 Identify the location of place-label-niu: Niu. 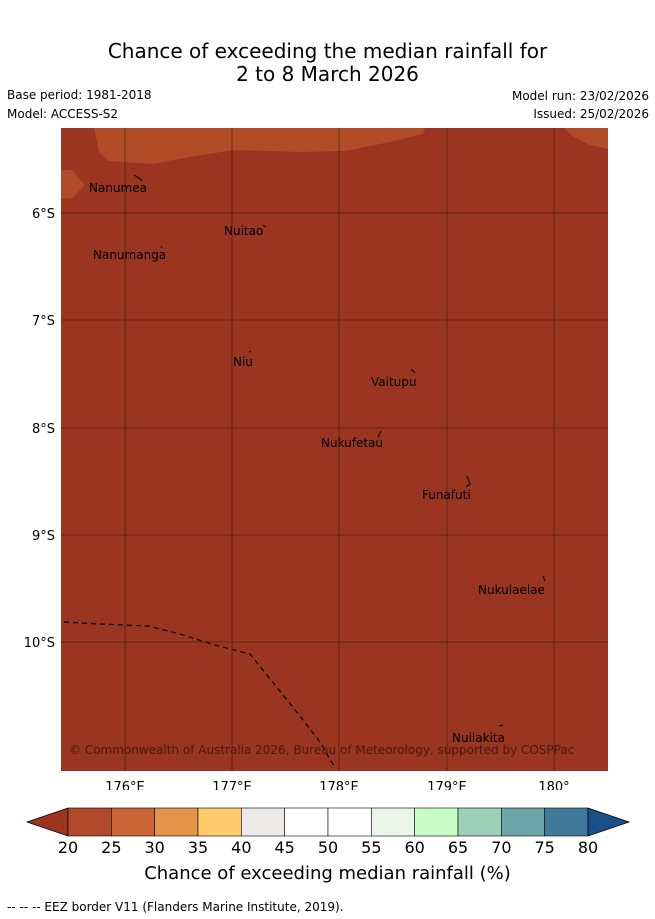
(243, 362).